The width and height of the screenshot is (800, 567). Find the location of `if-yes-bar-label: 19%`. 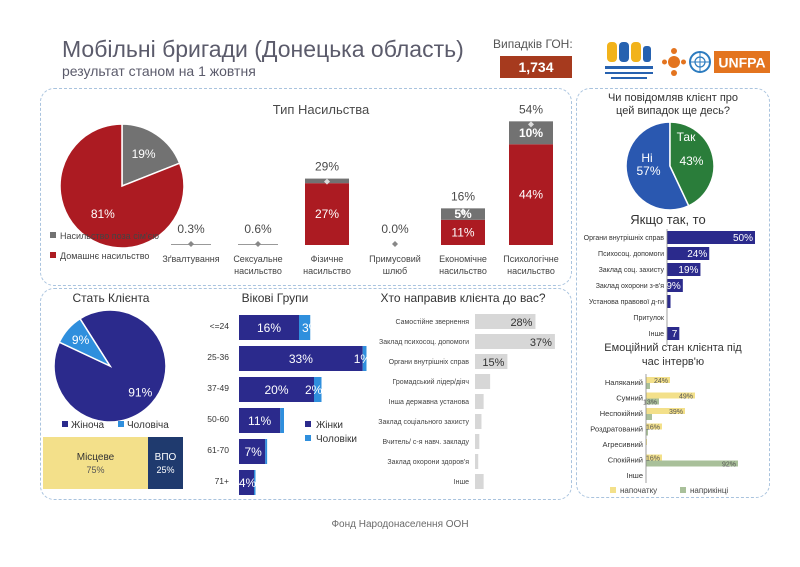

if-yes-bar-label: 19% is located at coordinates (688, 270).